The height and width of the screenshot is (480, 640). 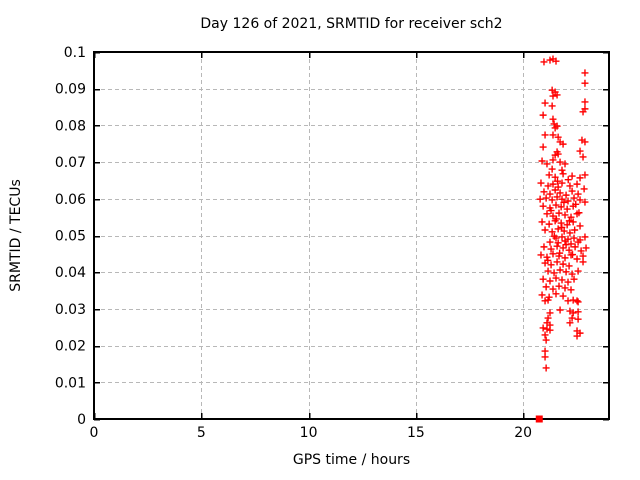 What do you see at coordinates (70, 237) in the screenshot?
I see `y-tick-label: 0.05` at bounding box center [70, 237].